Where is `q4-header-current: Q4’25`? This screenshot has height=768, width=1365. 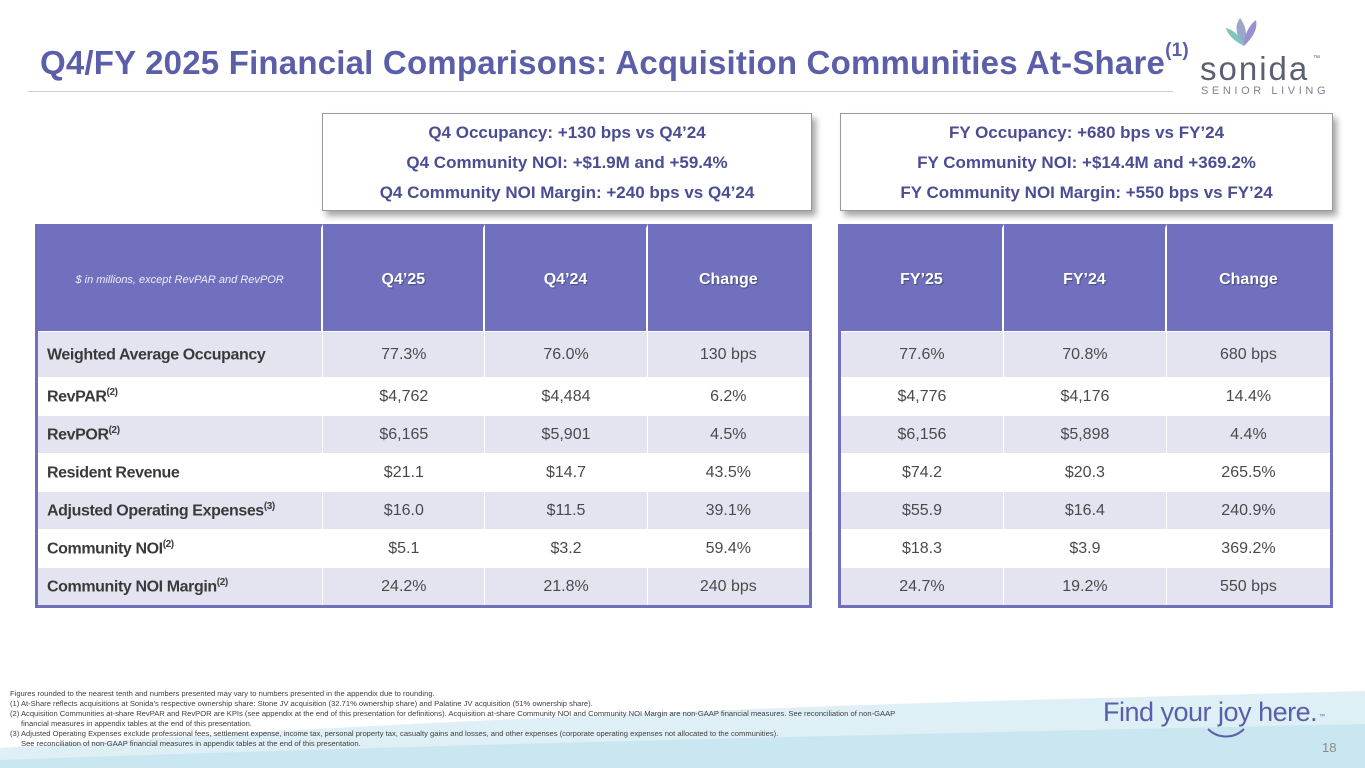
q4-header-current: Q4’25 is located at coordinates (404, 277).